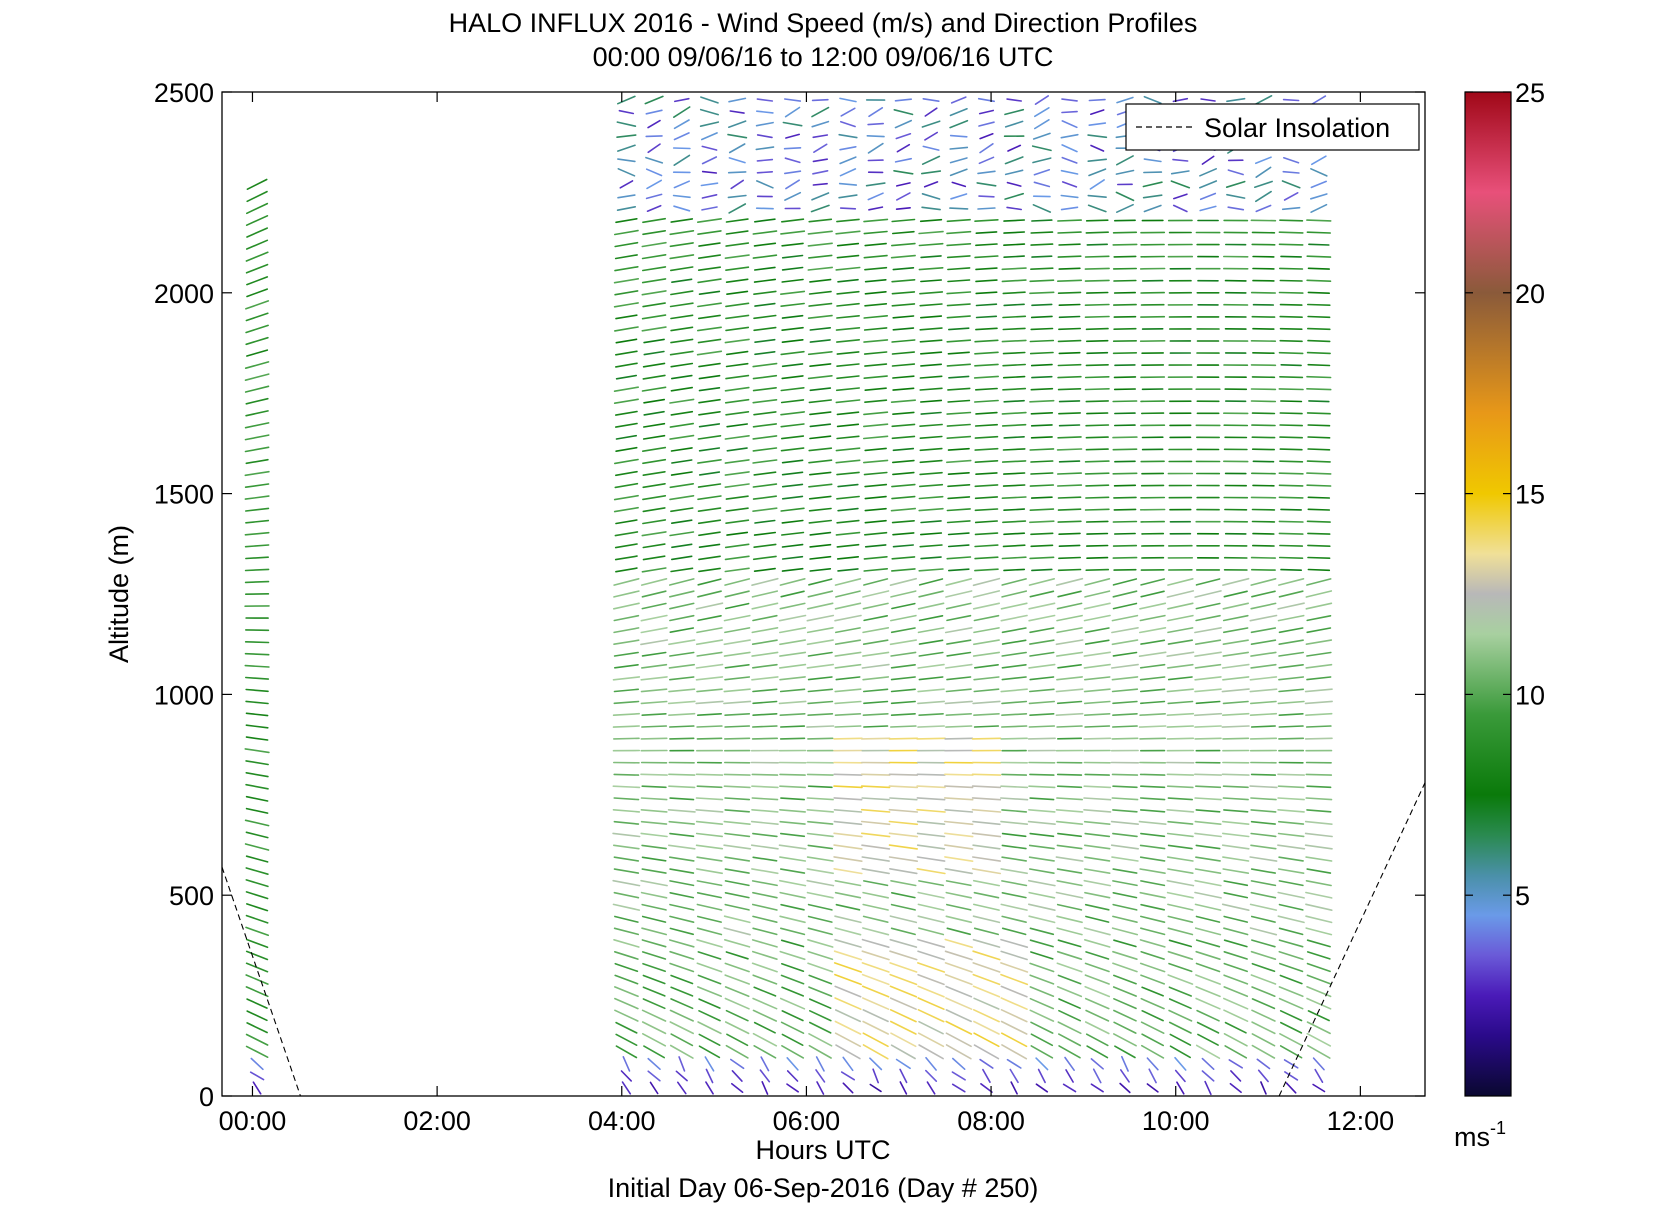 The height and width of the screenshot is (1216, 1679). I want to click on chart-subtitle: 00:00 09/06/16 to 12:00 09/06/16 UTC, so click(823, 57).